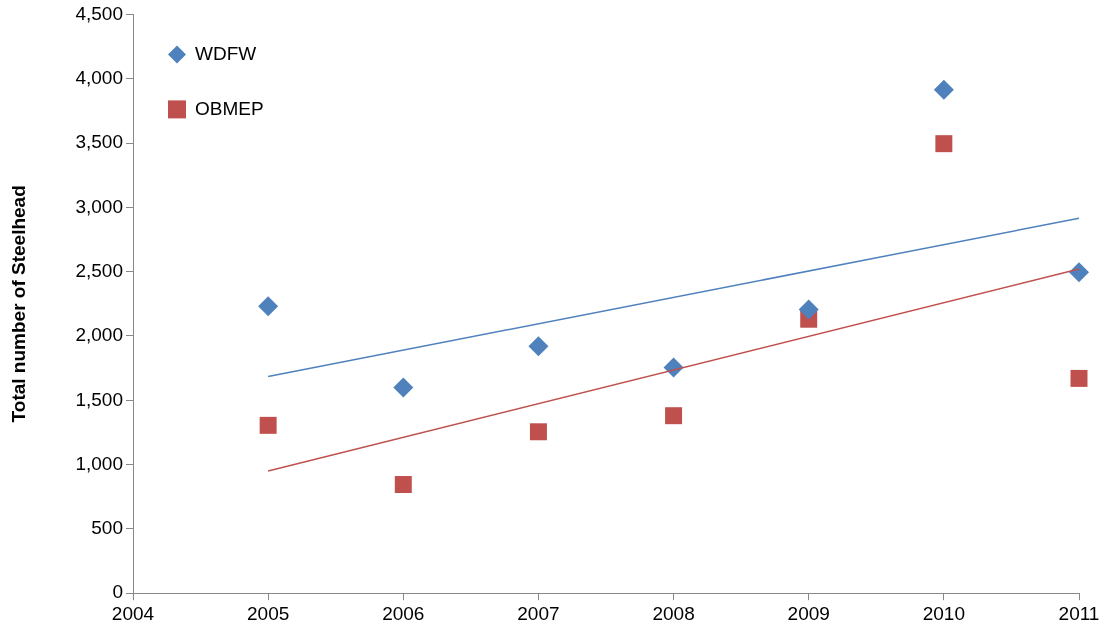 The width and height of the screenshot is (1107, 629). Describe the element at coordinates (99, 13) in the screenshot. I see `y-tick-label: 4,500` at that location.